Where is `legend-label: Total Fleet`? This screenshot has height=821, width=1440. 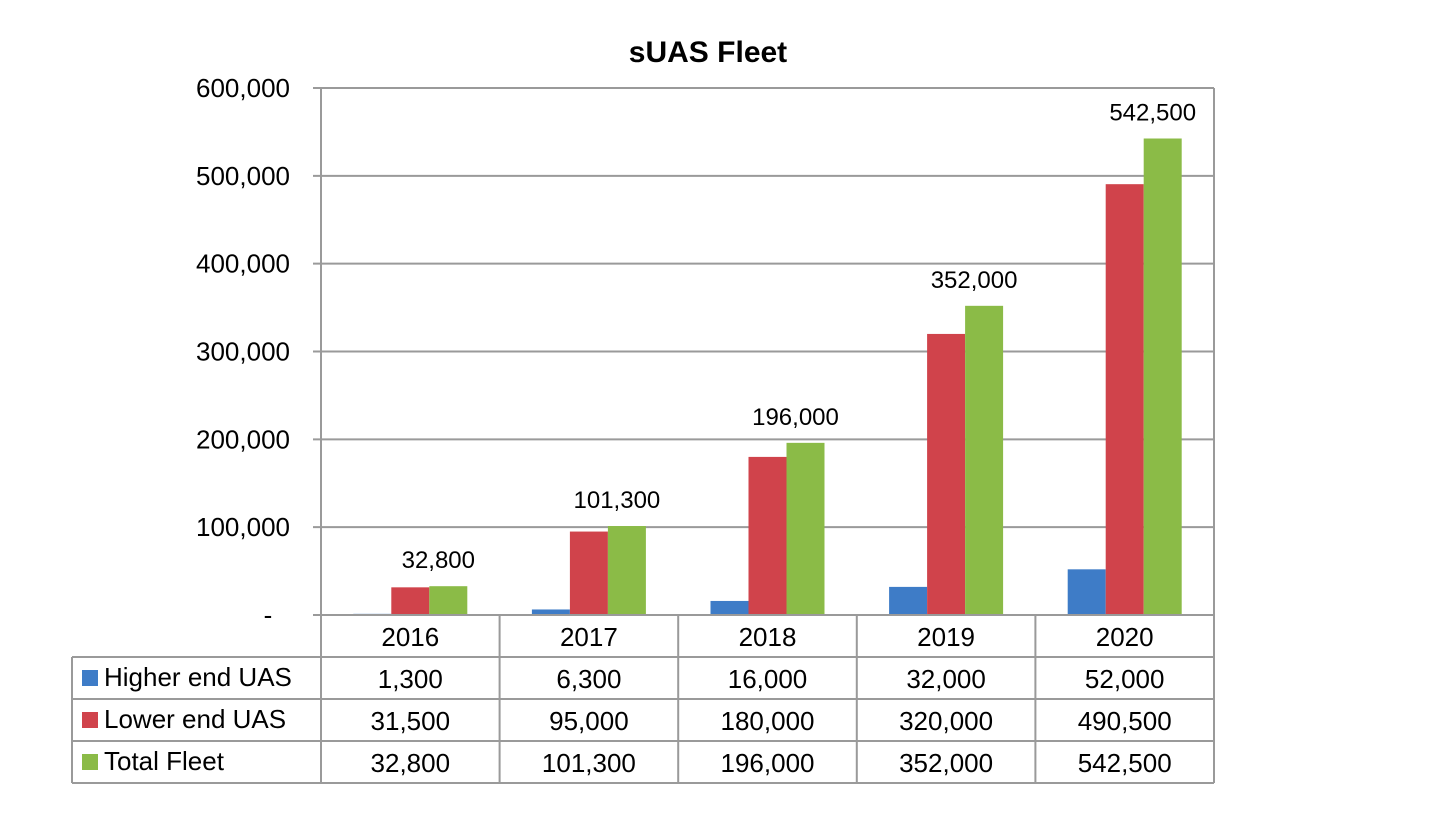 legend-label: Total Fleet is located at coordinates (164, 761).